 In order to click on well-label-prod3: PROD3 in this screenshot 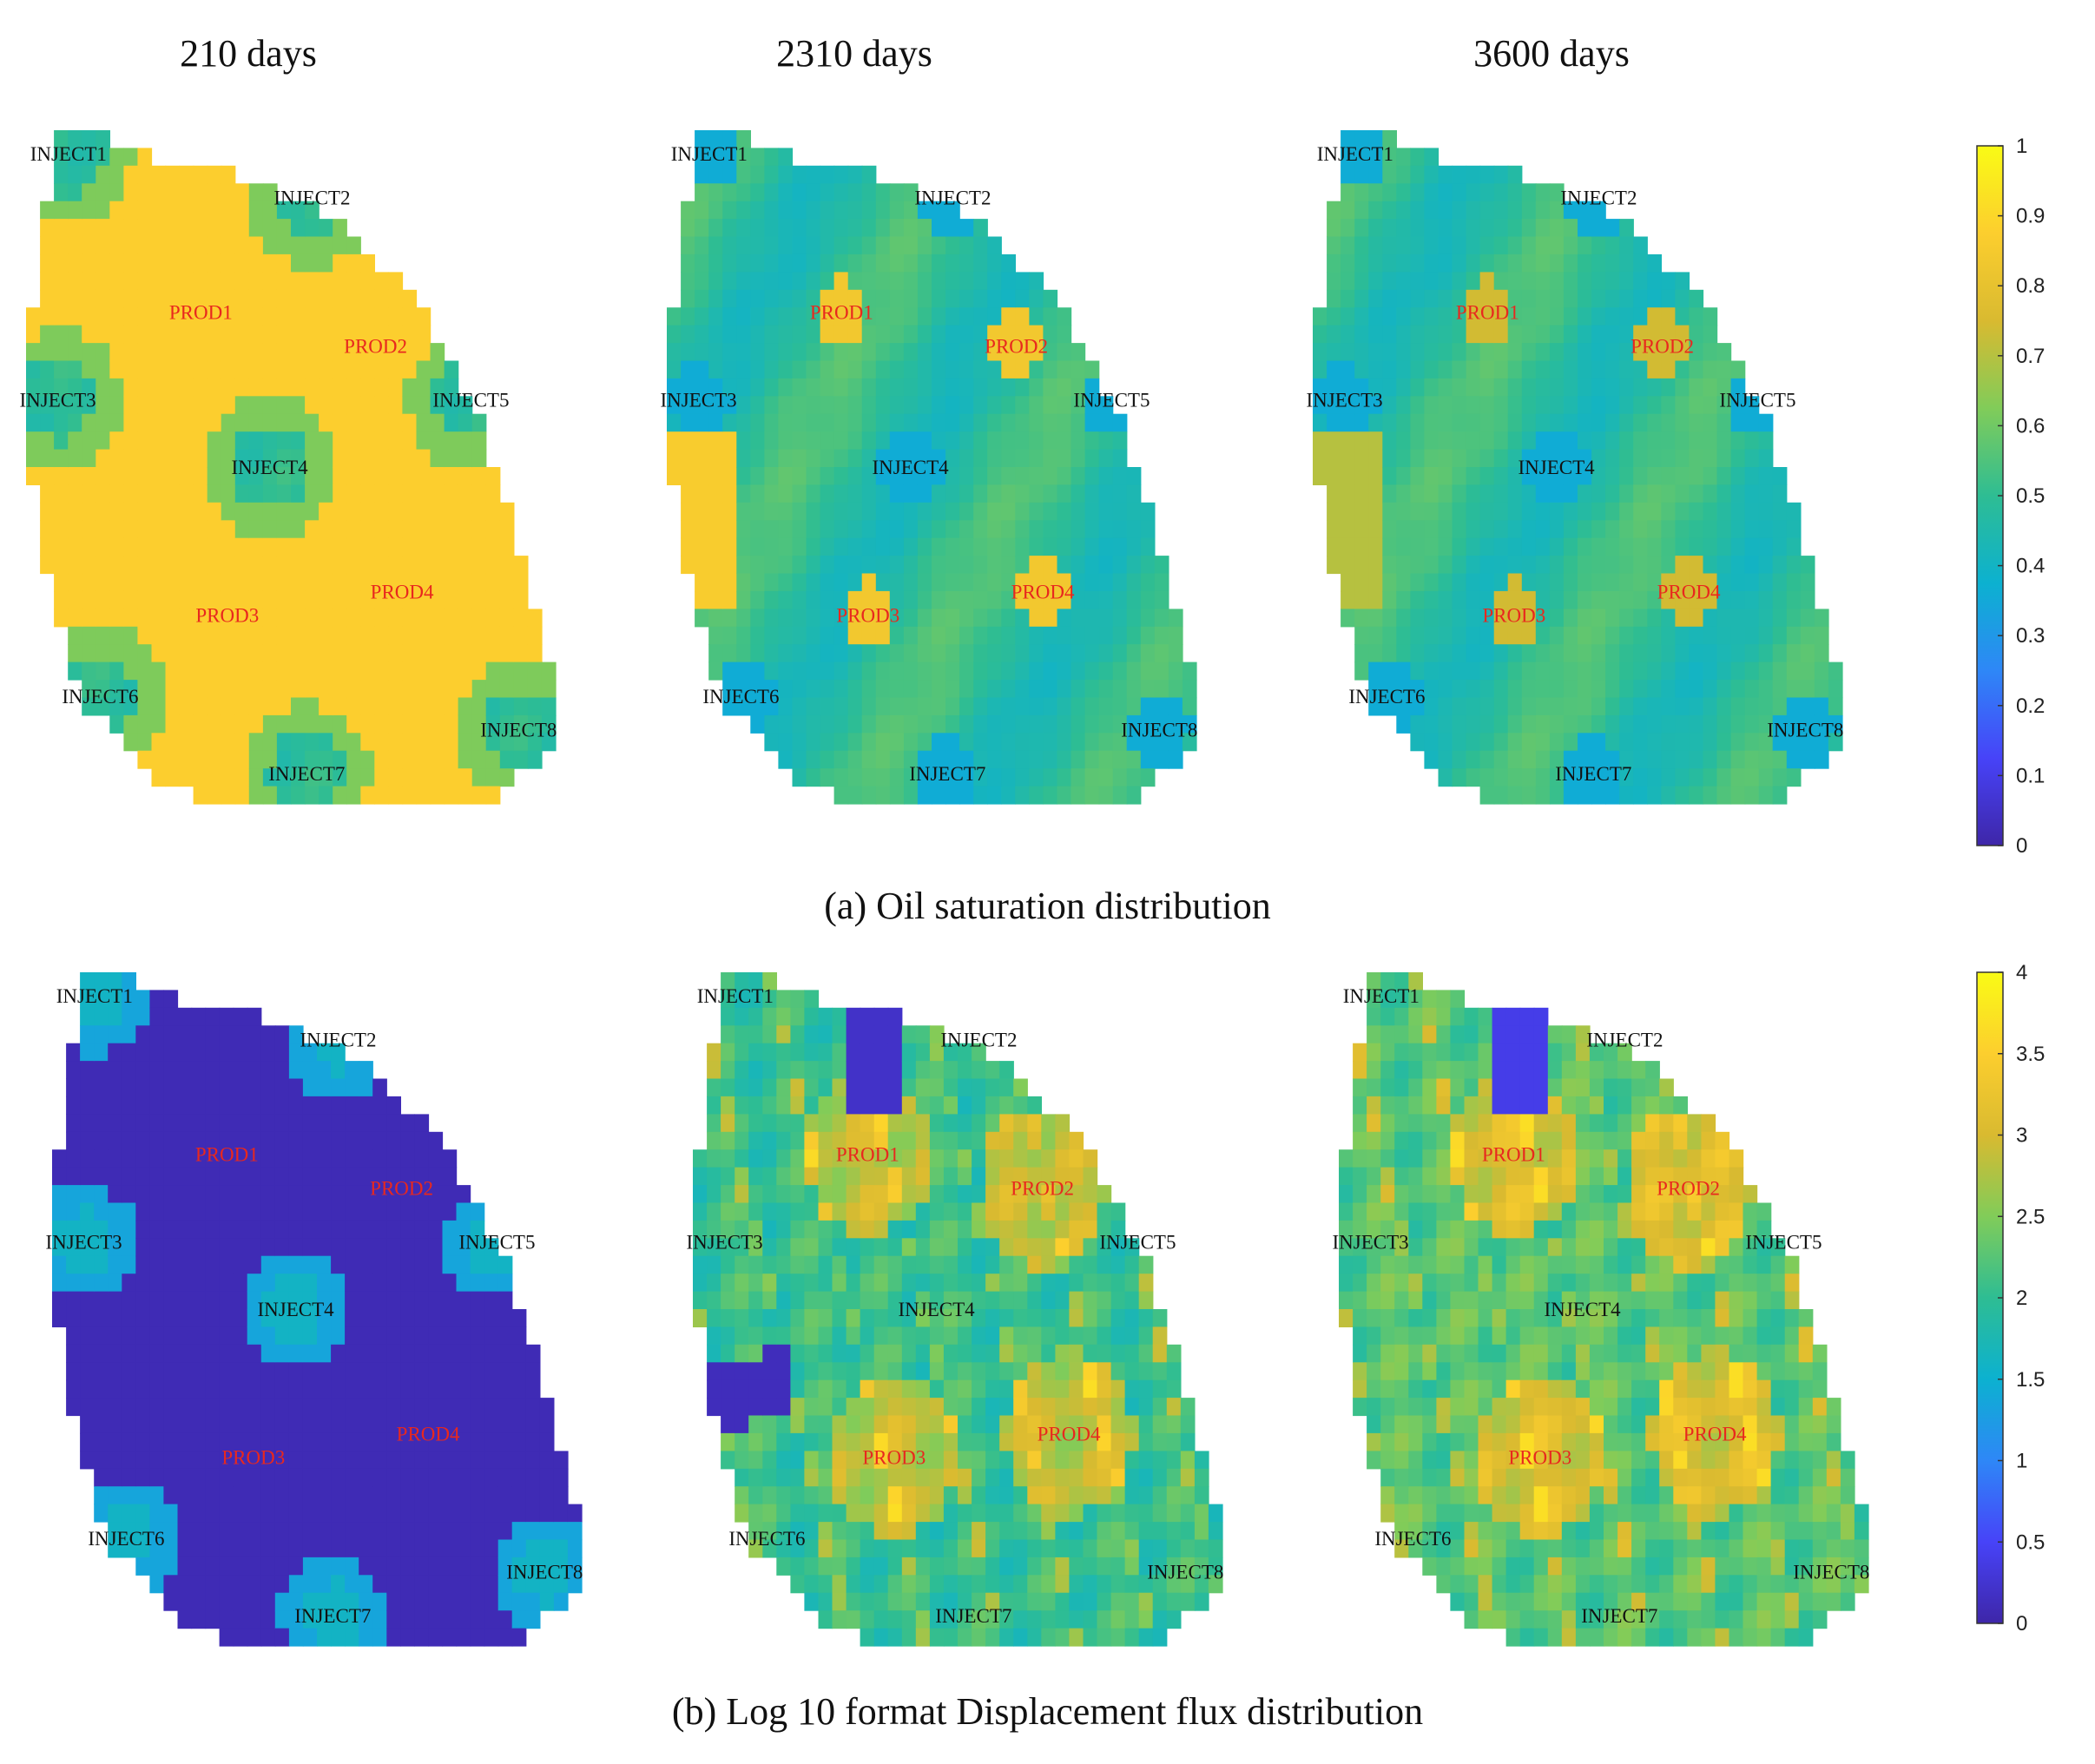, I will do `click(1514, 616)`.